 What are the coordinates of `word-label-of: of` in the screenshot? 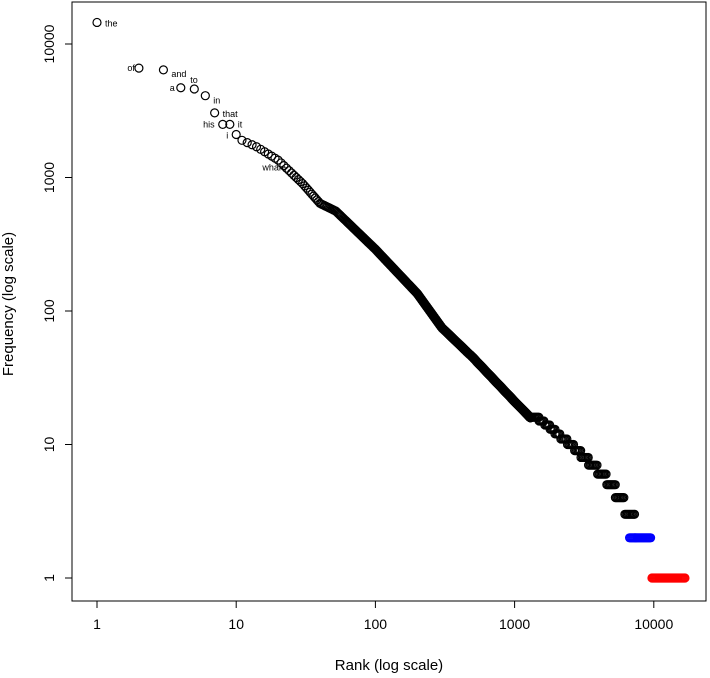 It's located at (131, 68).